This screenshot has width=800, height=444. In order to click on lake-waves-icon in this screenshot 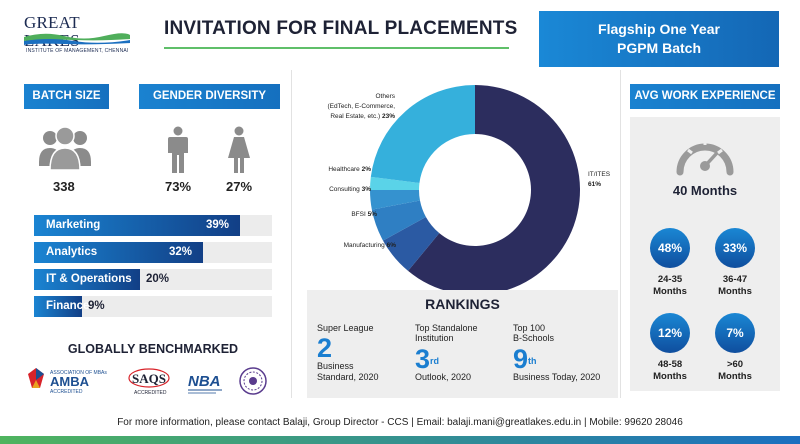, I will do `click(77, 39)`.